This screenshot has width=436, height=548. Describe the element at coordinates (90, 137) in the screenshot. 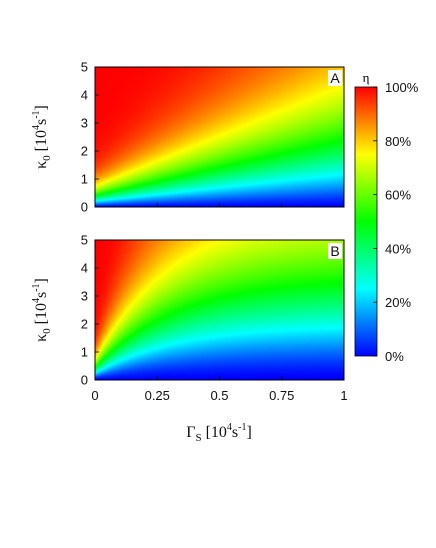

I see `panel-a-y-ticks: 0 1 2 3 4 5` at that location.